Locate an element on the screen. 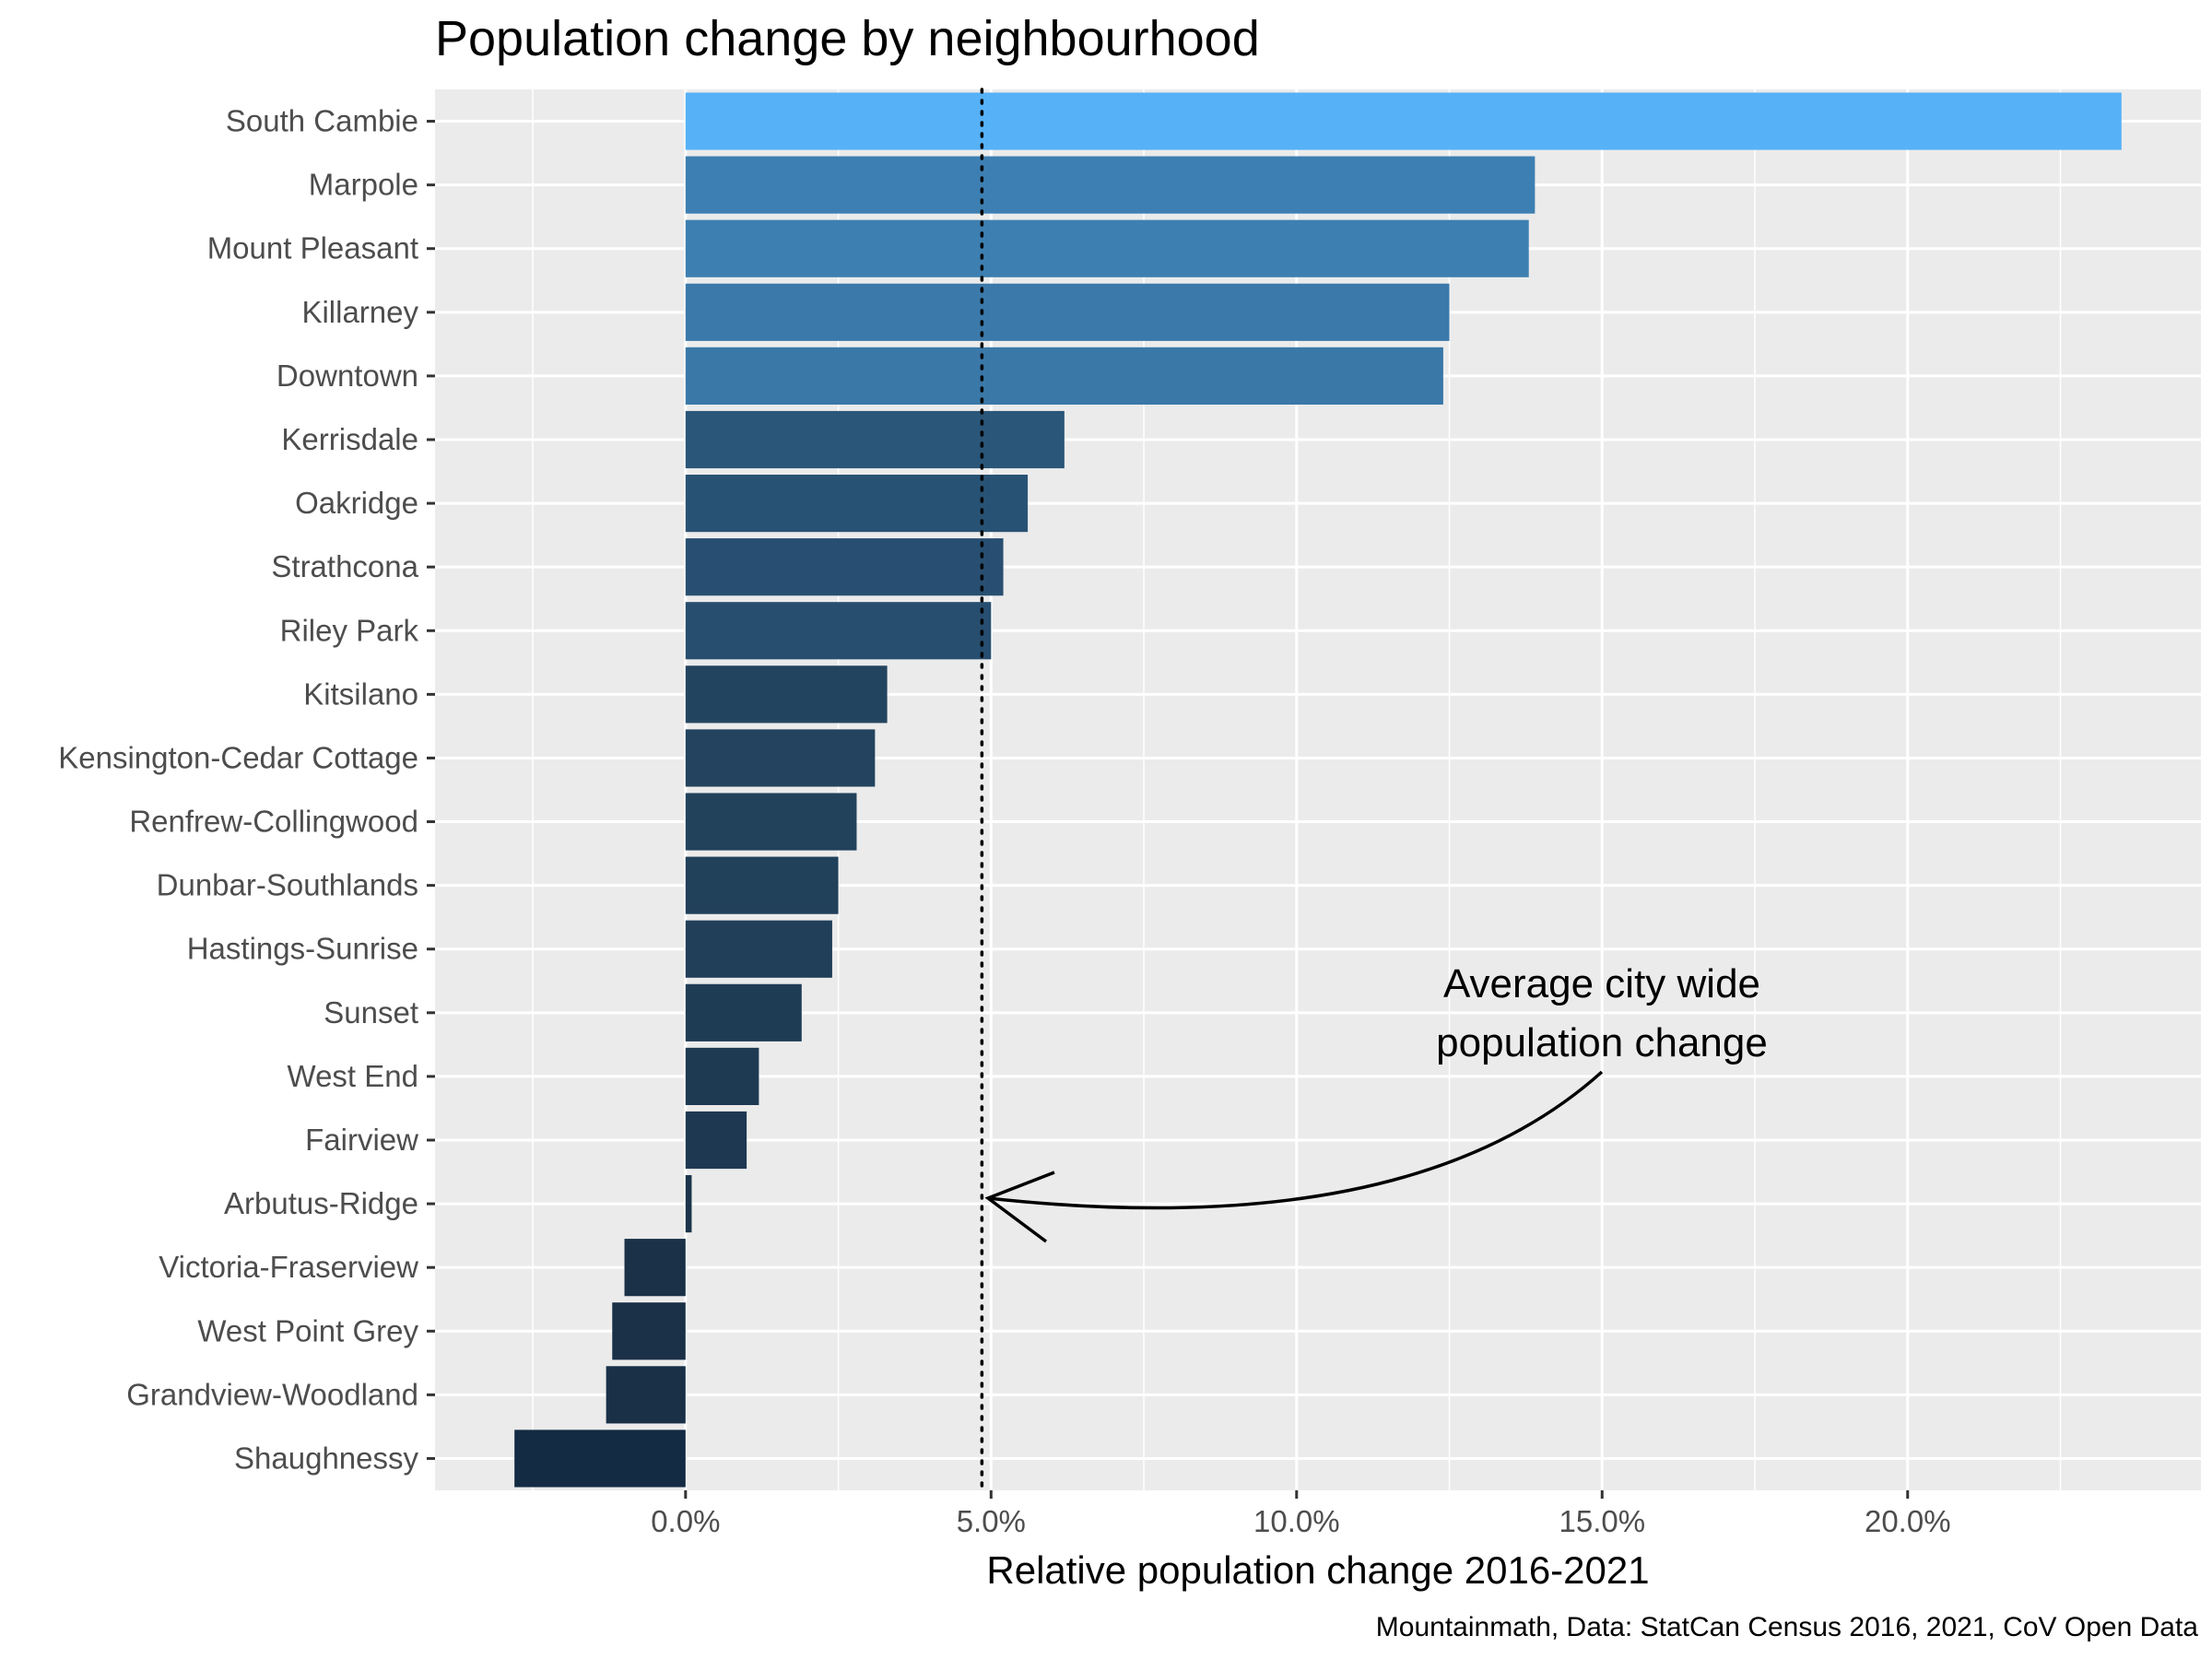 The image size is (2212, 1659). y-tick-label: Oakridge is located at coordinates (356, 503).